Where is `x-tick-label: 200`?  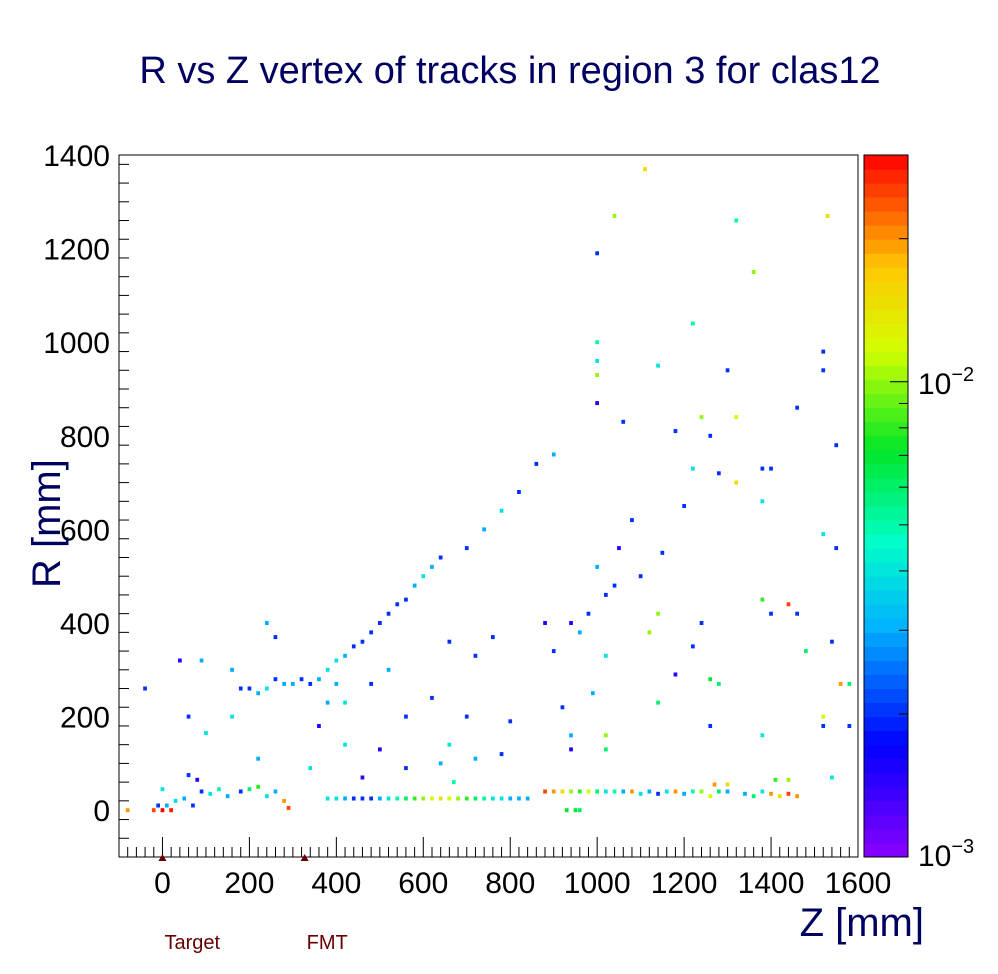
x-tick-label: 200 is located at coordinates (249, 883).